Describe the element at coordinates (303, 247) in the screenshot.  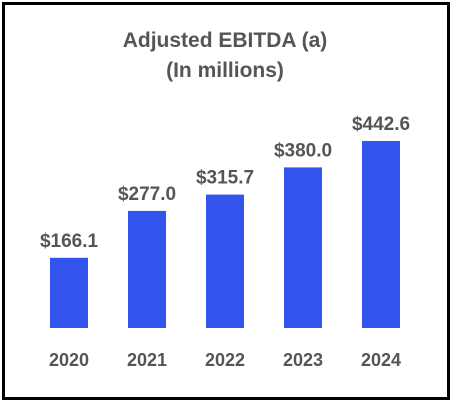
I see `bar-2023` at that location.